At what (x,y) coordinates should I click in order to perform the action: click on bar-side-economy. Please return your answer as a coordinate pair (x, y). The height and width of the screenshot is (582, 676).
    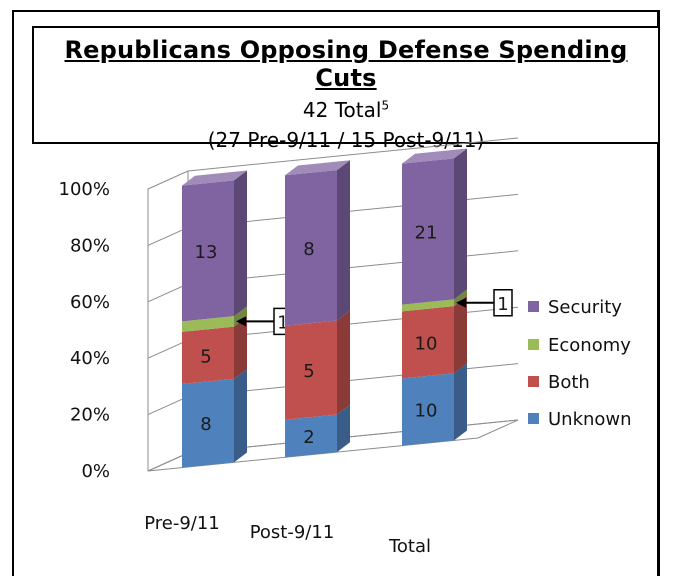
    Looking at the image, I should click on (460, 298).